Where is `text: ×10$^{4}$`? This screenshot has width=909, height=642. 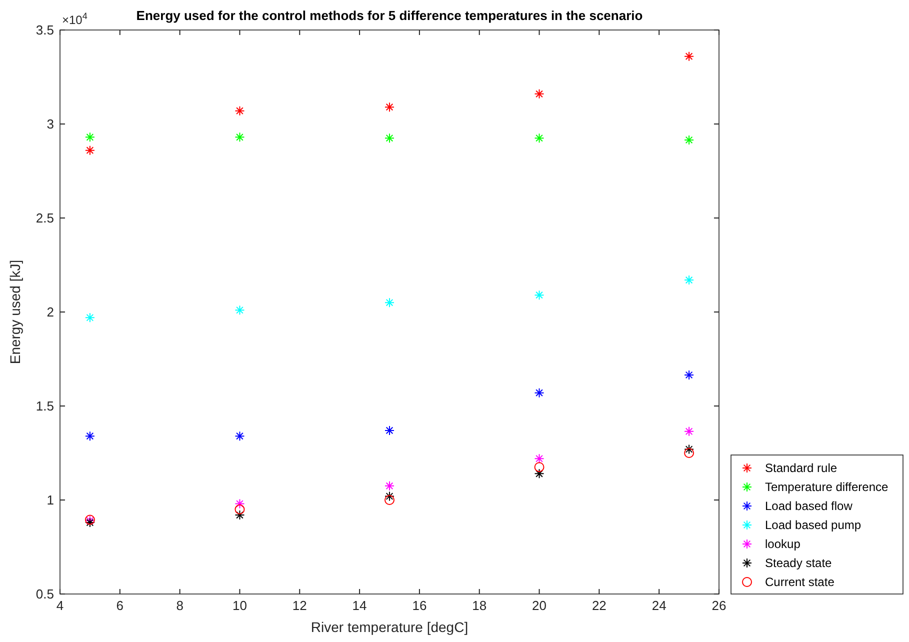
text: ×10$^{4}$ is located at coordinates (75, 19).